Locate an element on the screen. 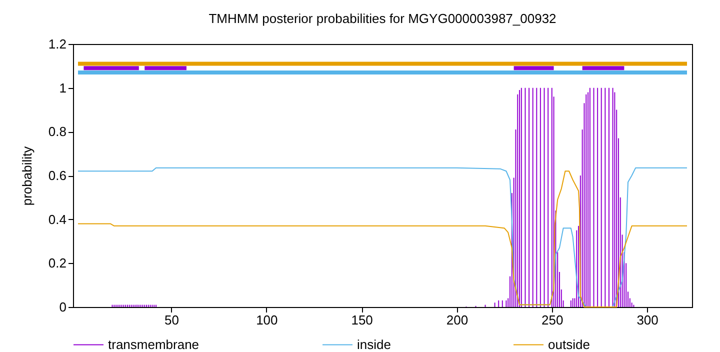 The height and width of the screenshot is (352, 720). x-tick-label: 150 is located at coordinates (362, 320).